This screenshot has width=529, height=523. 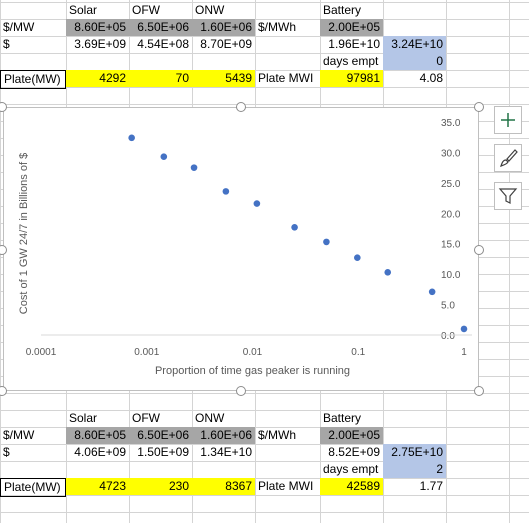 I want to click on paintbrush-icon, so click(x=509, y=158).